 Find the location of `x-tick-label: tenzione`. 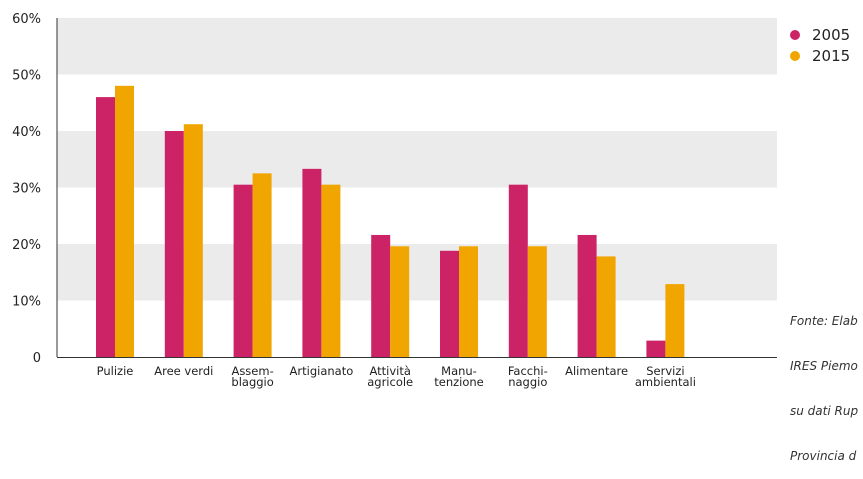

x-tick-label: tenzione is located at coordinates (459, 382).